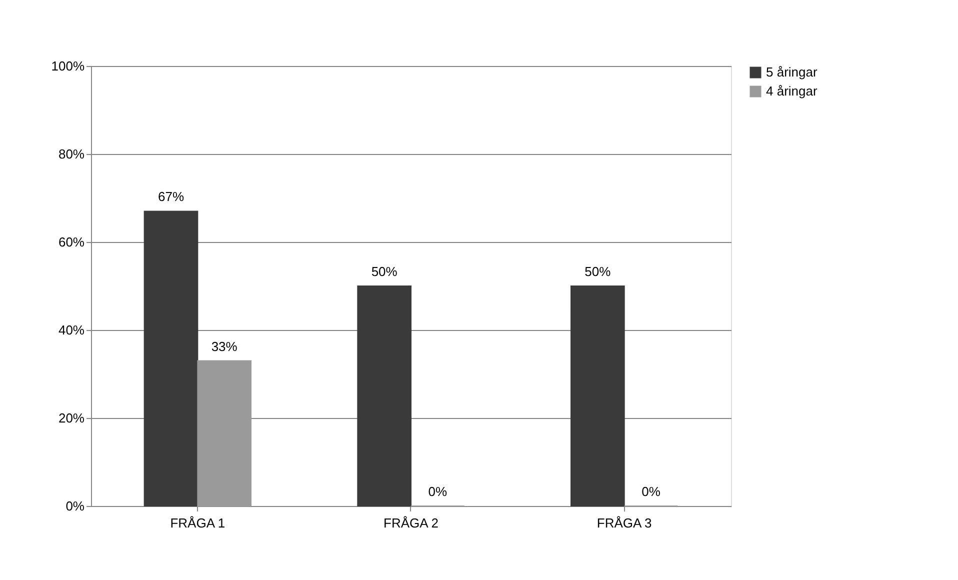 This screenshot has width=958, height=580. I want to click on y-tick-label: 60%, so click(71, 242).